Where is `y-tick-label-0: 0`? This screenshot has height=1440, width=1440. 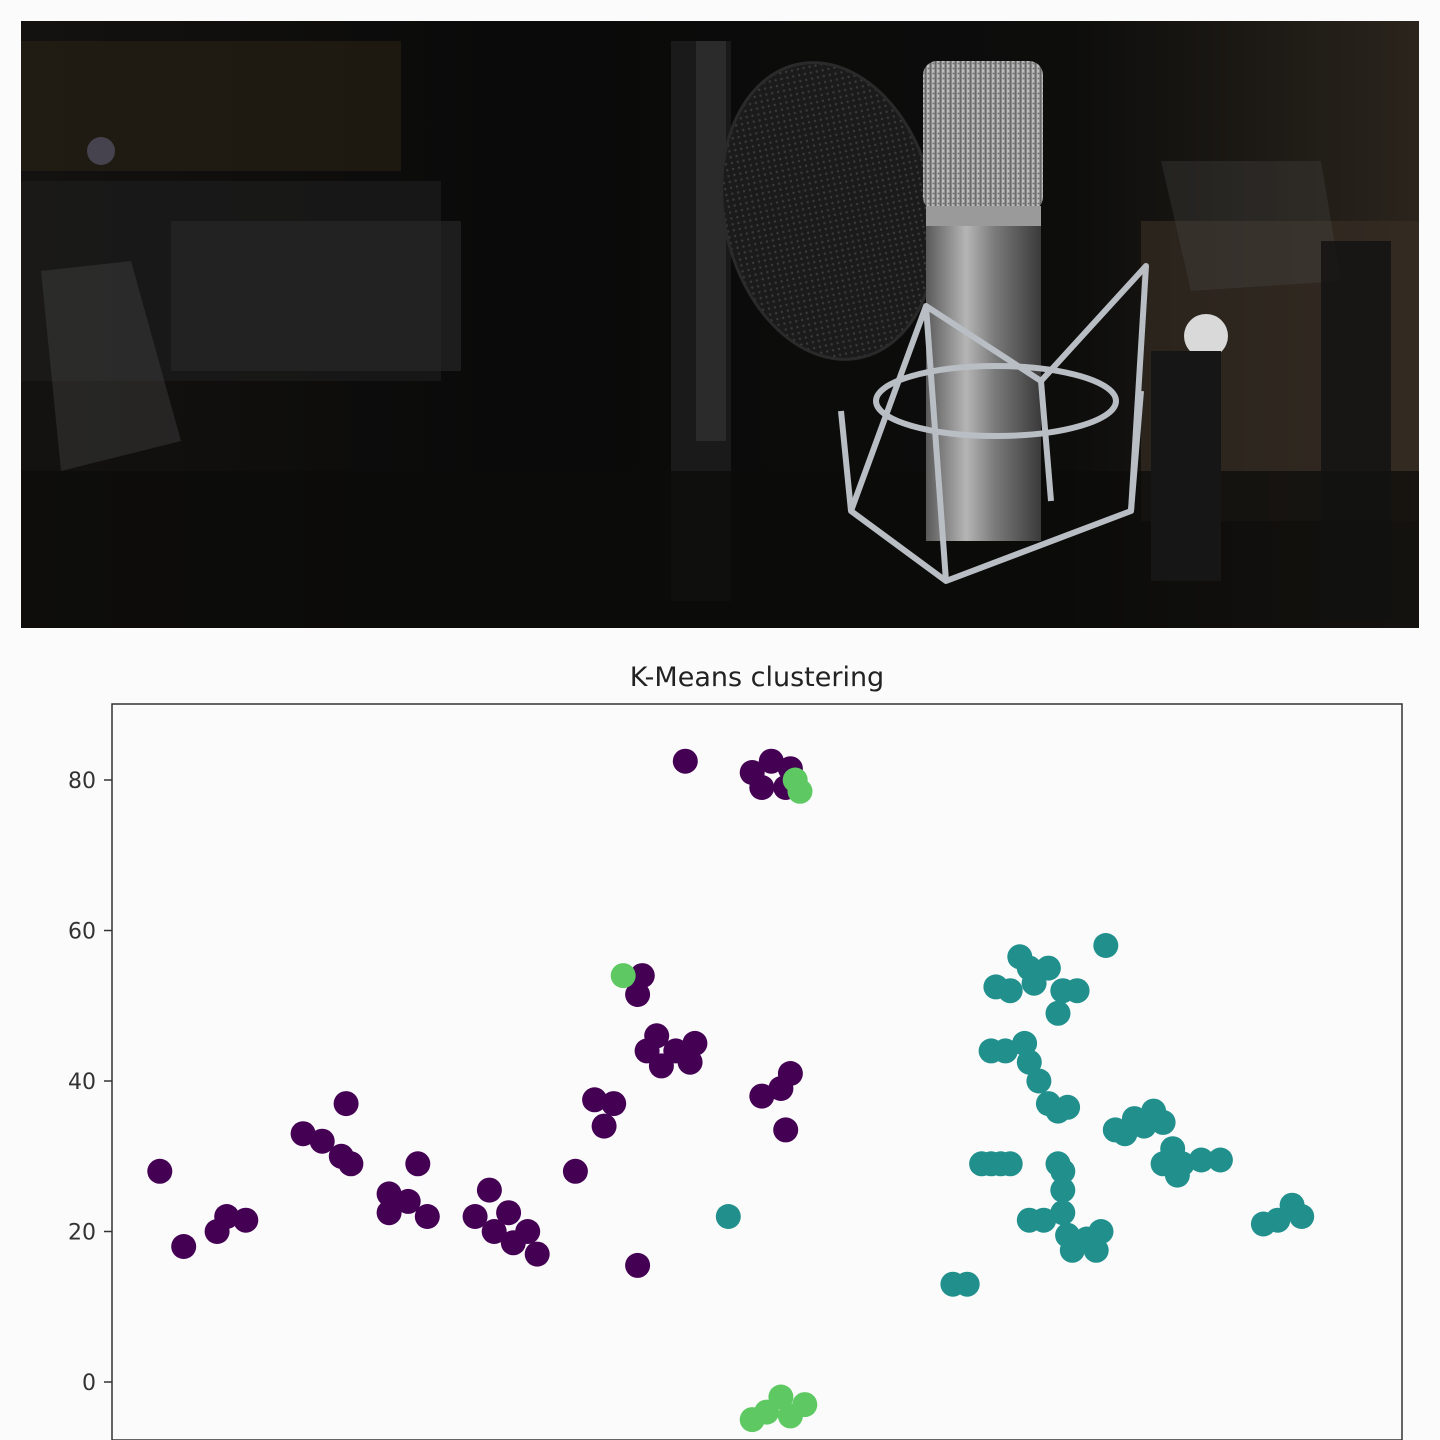 y-tick-label-0: 0 is located at coordinates (89, 1383).